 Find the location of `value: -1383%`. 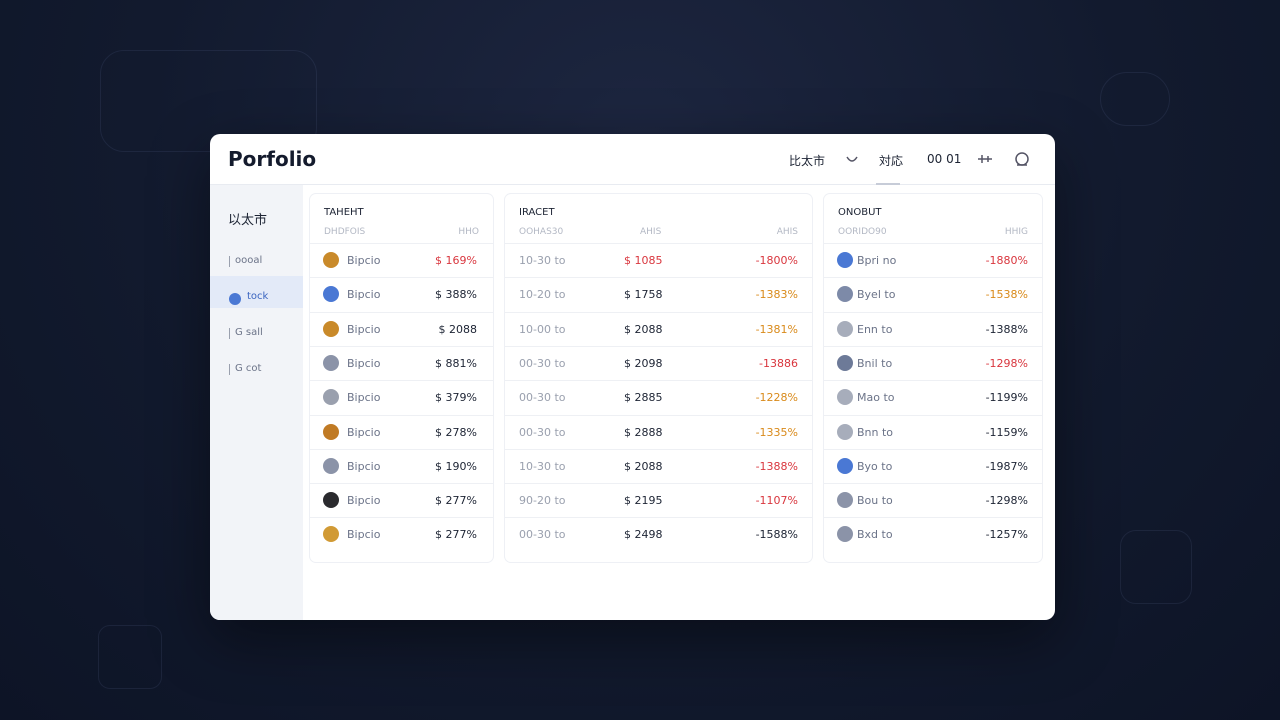

value: -1383% is located at coordinates (776, 295).